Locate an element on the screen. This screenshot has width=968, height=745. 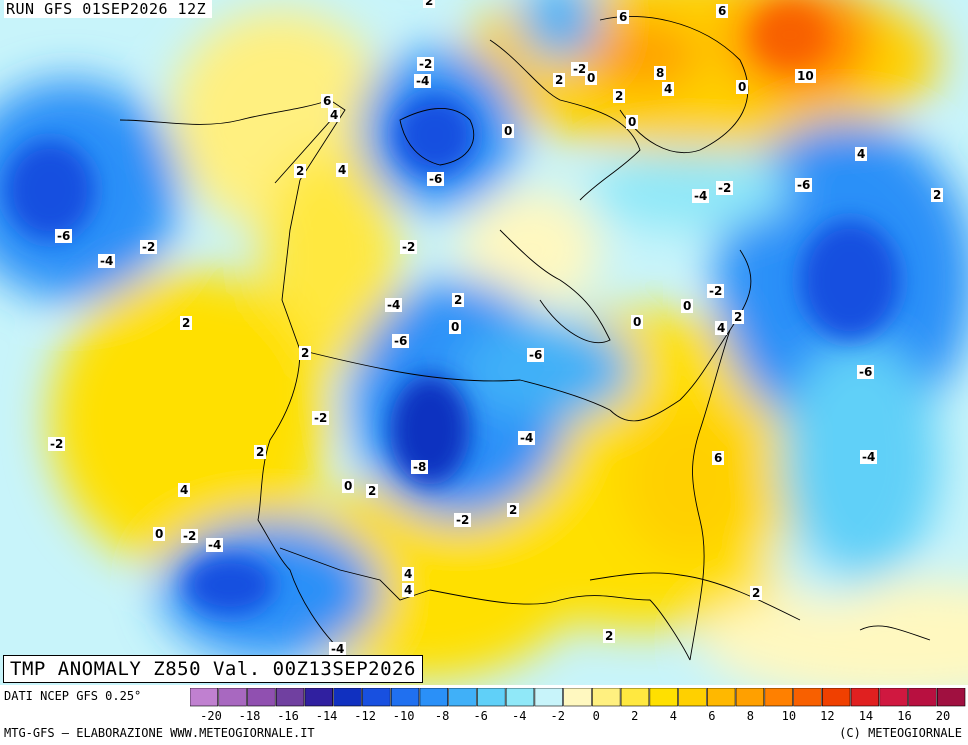
field-title: TMP ANOMALY Z850 Val. 00Z13SEP2026 is located at coordinates (213, 669).